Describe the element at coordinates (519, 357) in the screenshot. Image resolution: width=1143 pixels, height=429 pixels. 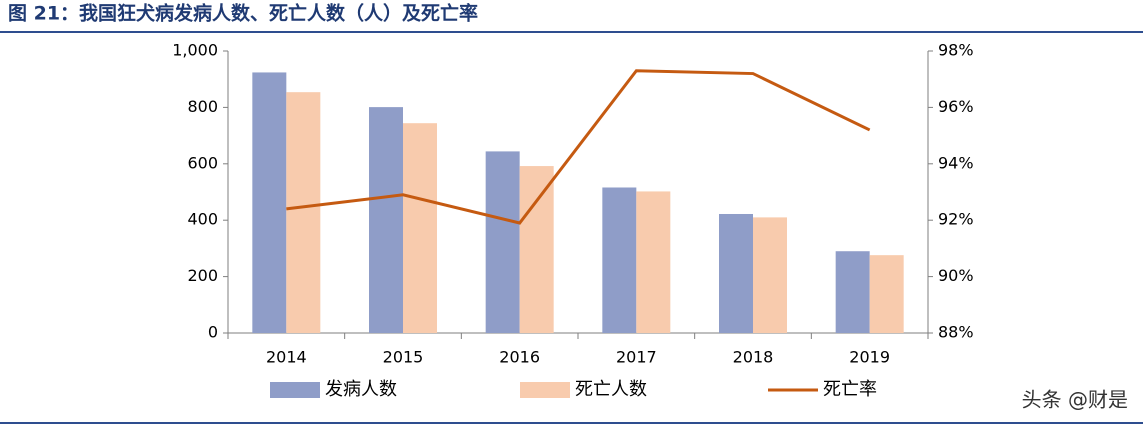
I see `x-tick-label: 2016` at that location.